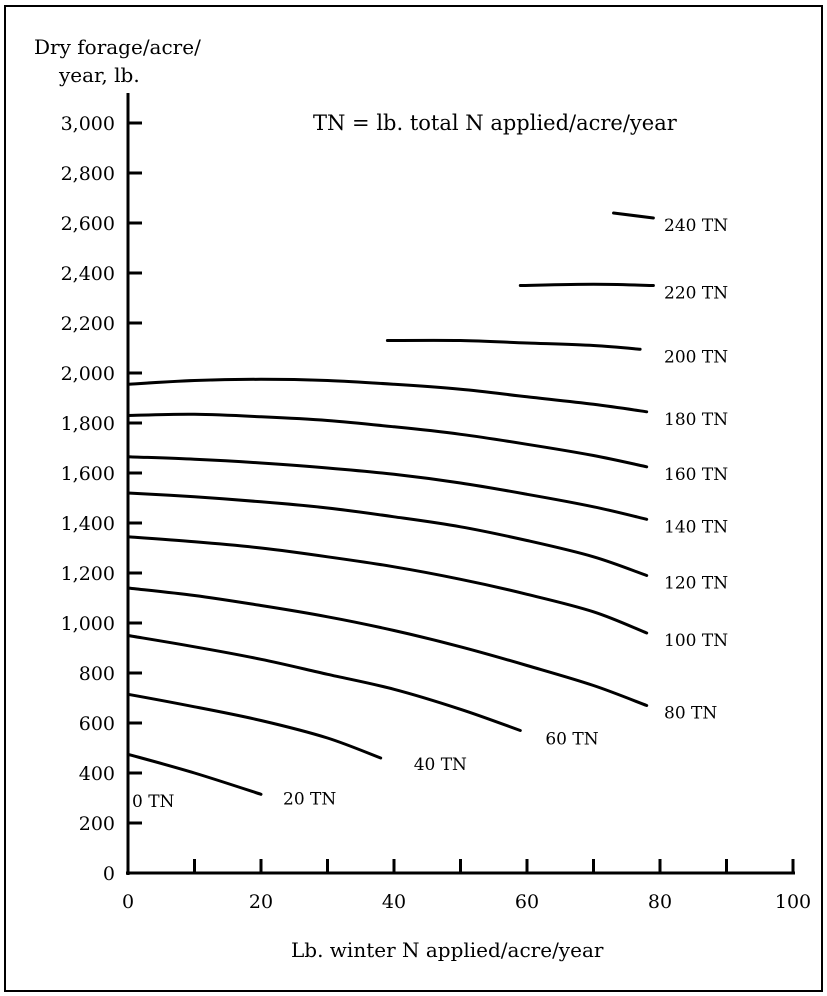 The height and width of the screenshot is (996, 827). Describe the element at coordinates (793, 902) in the screenshot. I see `x-tick-label: 100` at that location.